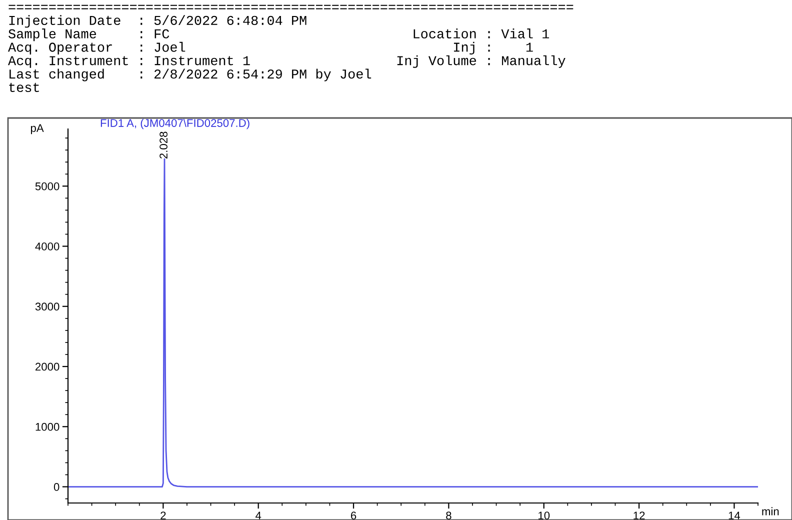 The height and width of the screenshot is (520, 792). Describe the element at coordinates (353, 516) in the screenshot. I see `x-tick-label: 6` at that location.